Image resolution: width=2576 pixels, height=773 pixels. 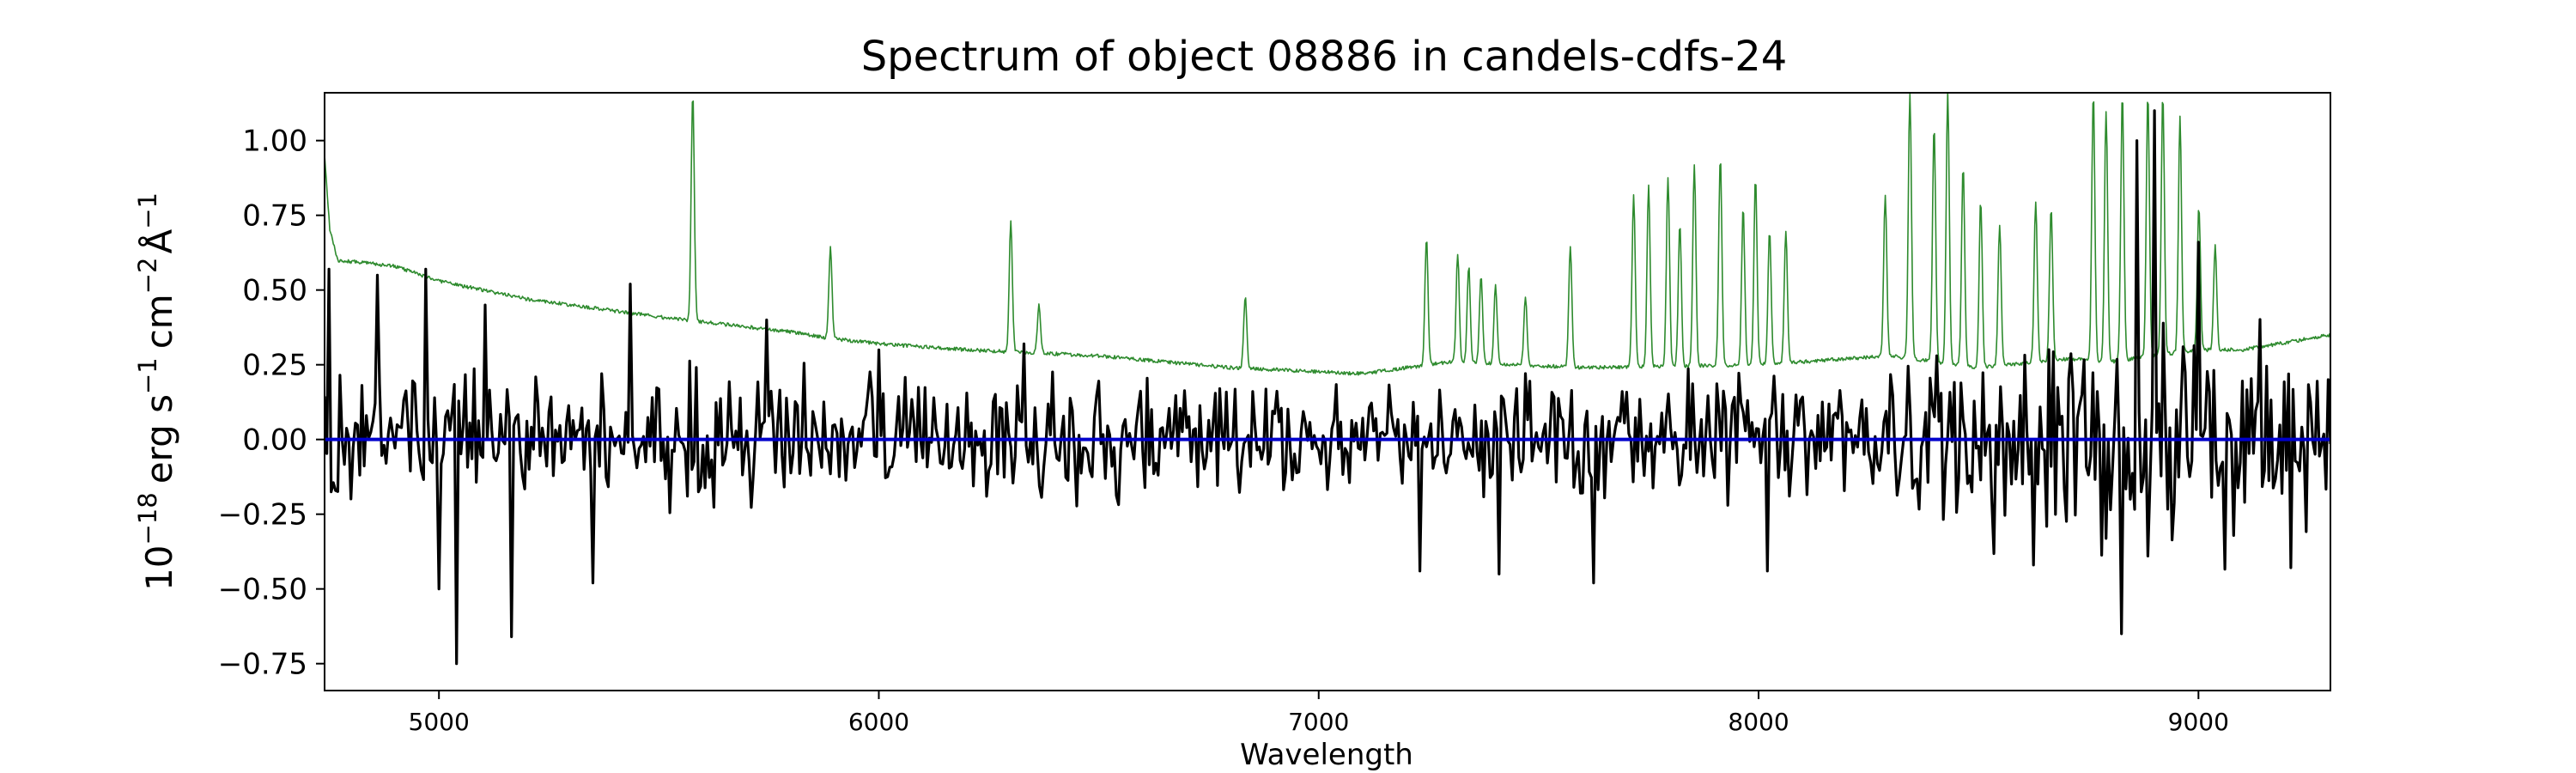 What do you see at coordinates (262, 515) in the screenshot?
I see `y-tick-label: −0.25` at bounding box center [262, 515].